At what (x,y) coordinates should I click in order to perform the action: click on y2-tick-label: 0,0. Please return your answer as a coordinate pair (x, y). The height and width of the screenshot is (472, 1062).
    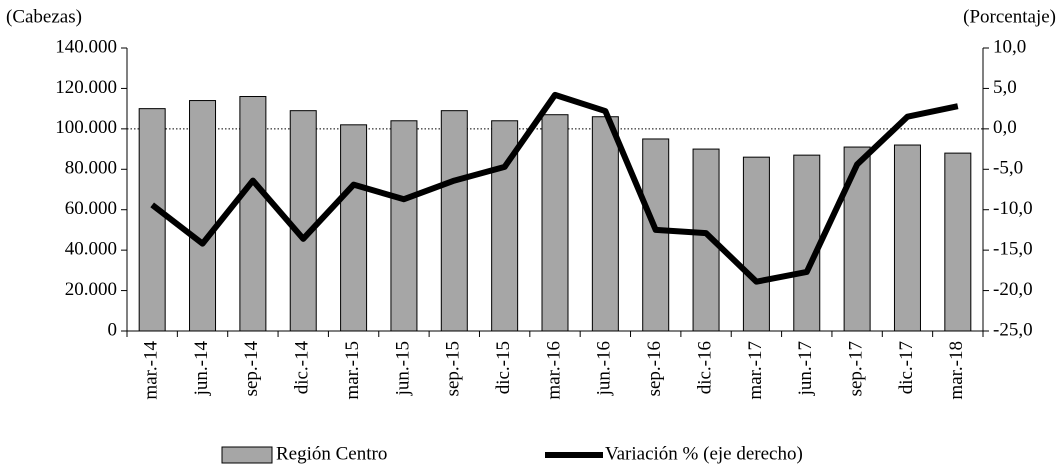
    Looking at the image, I should click on (1005, 127).